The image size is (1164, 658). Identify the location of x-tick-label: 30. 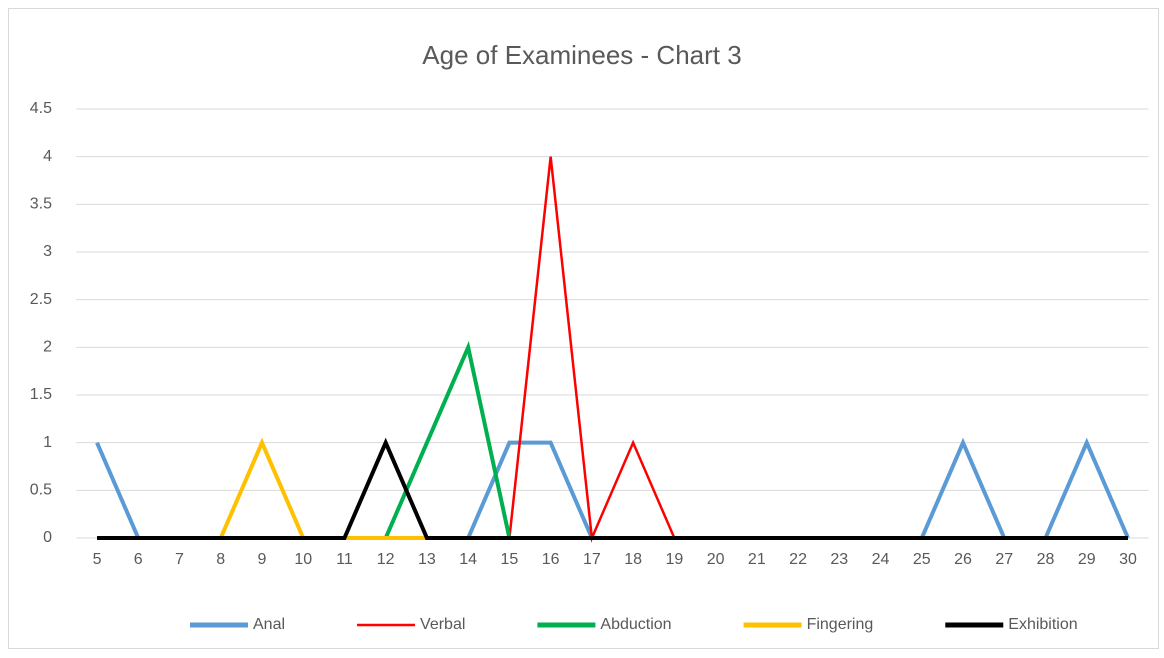
(1128, 559).